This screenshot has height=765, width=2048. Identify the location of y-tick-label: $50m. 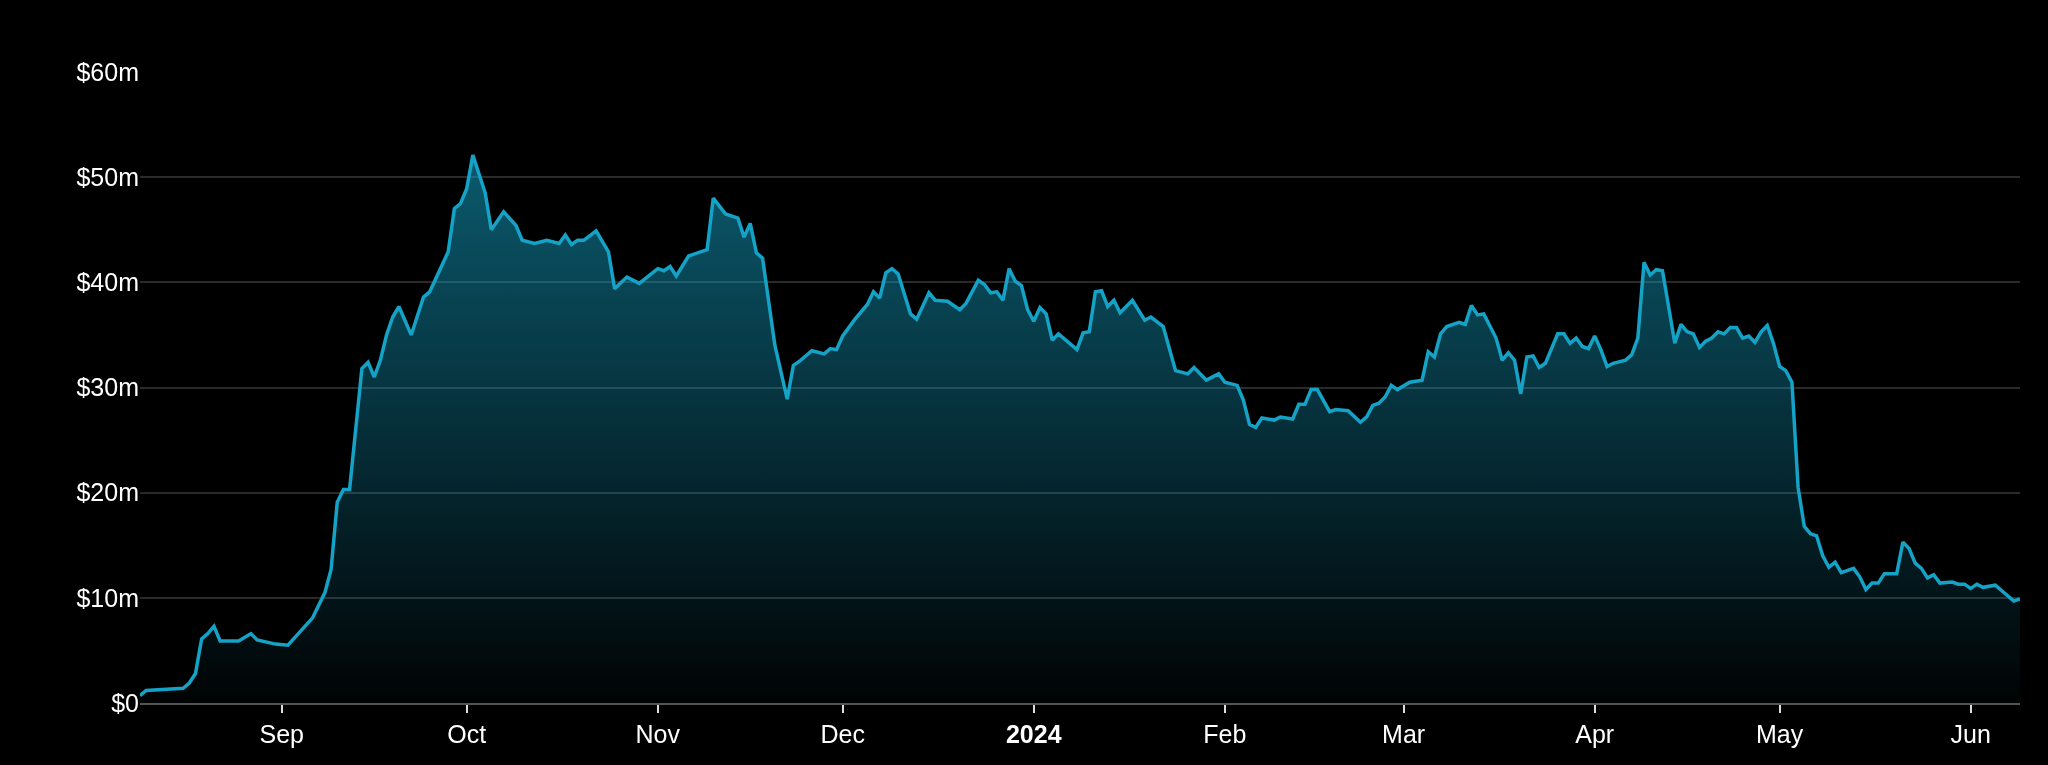
(107, 176).